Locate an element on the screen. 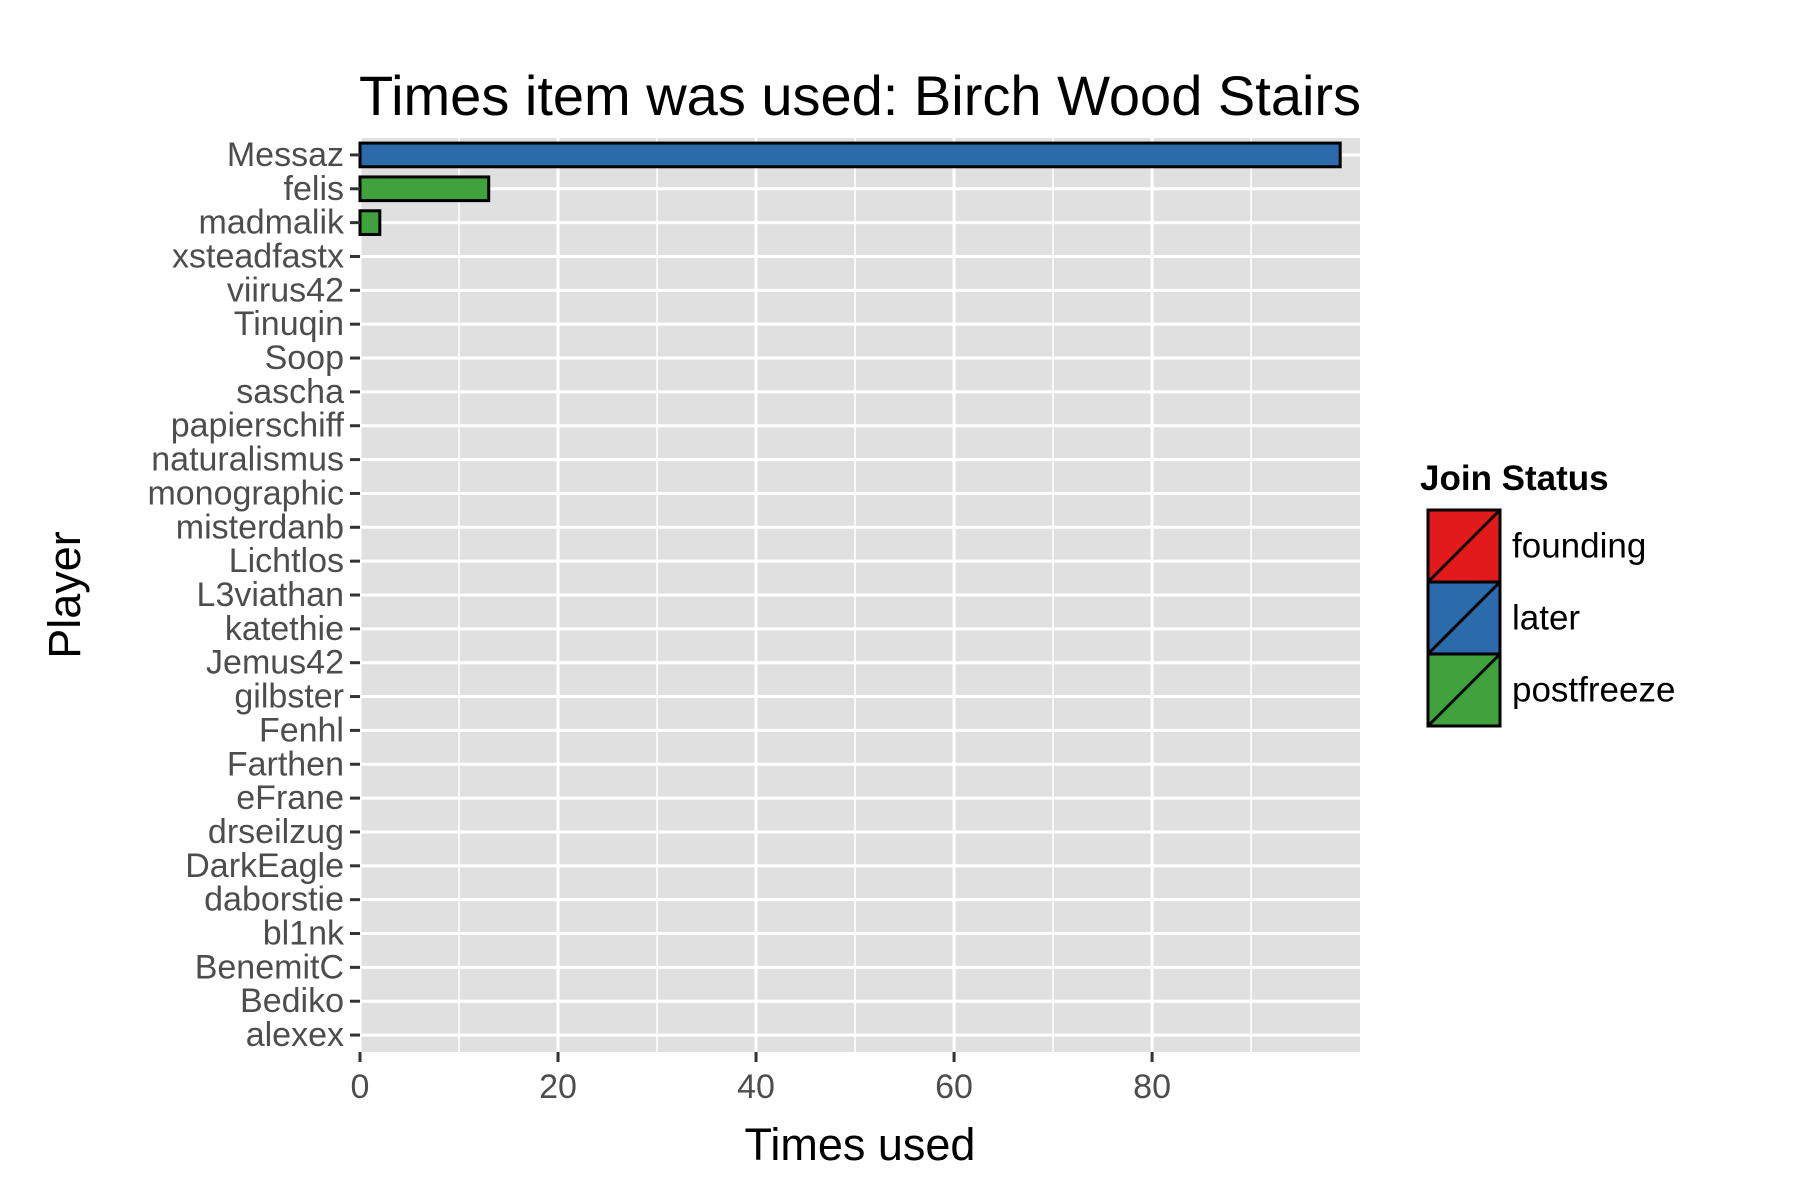 The width and height of the screenshot is (1800, 1200). legend-title: Join Status is located at coordinates (1514, 478).